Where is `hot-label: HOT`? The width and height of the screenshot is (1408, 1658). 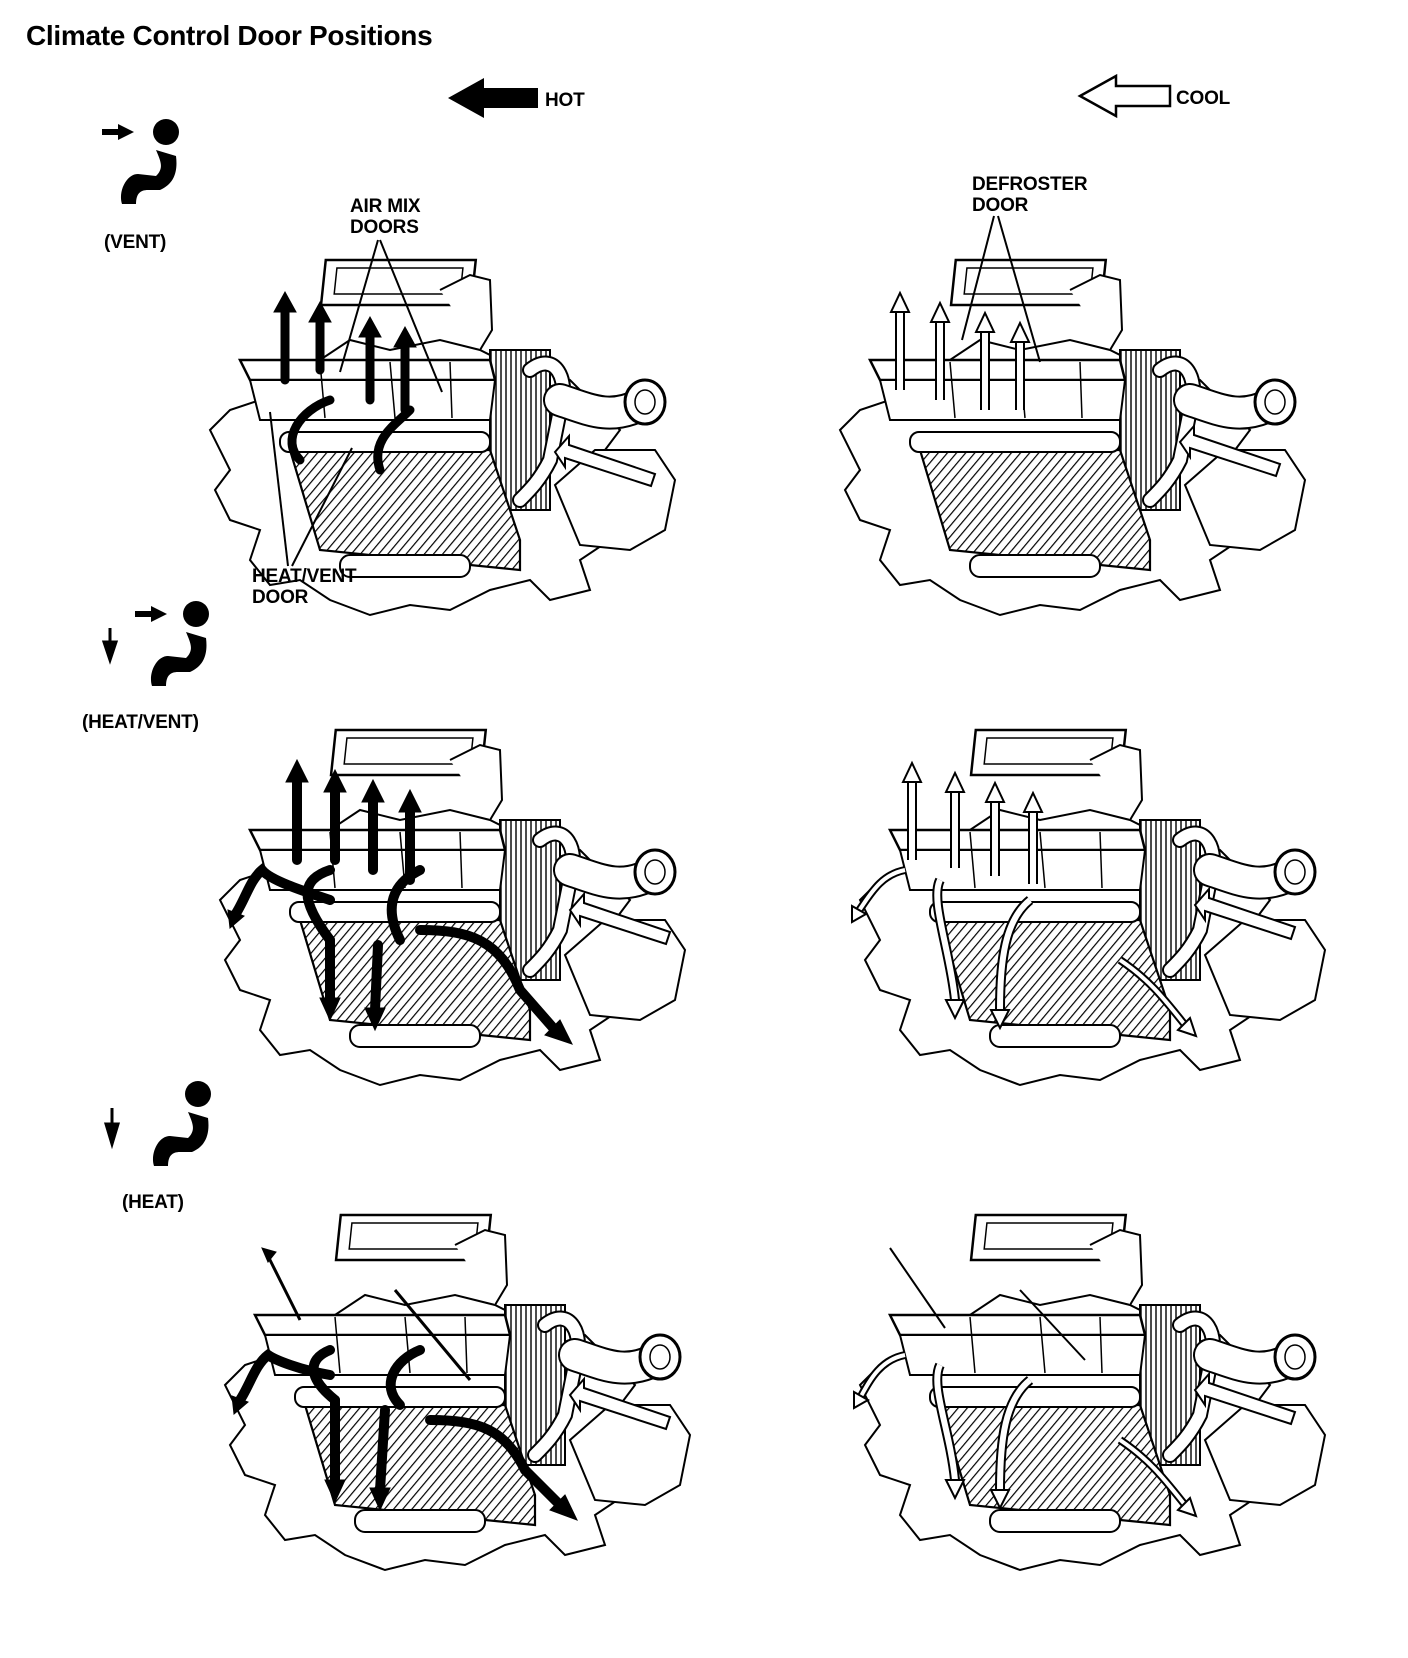 hot-label: HOT is located at coordinates (565, 100).